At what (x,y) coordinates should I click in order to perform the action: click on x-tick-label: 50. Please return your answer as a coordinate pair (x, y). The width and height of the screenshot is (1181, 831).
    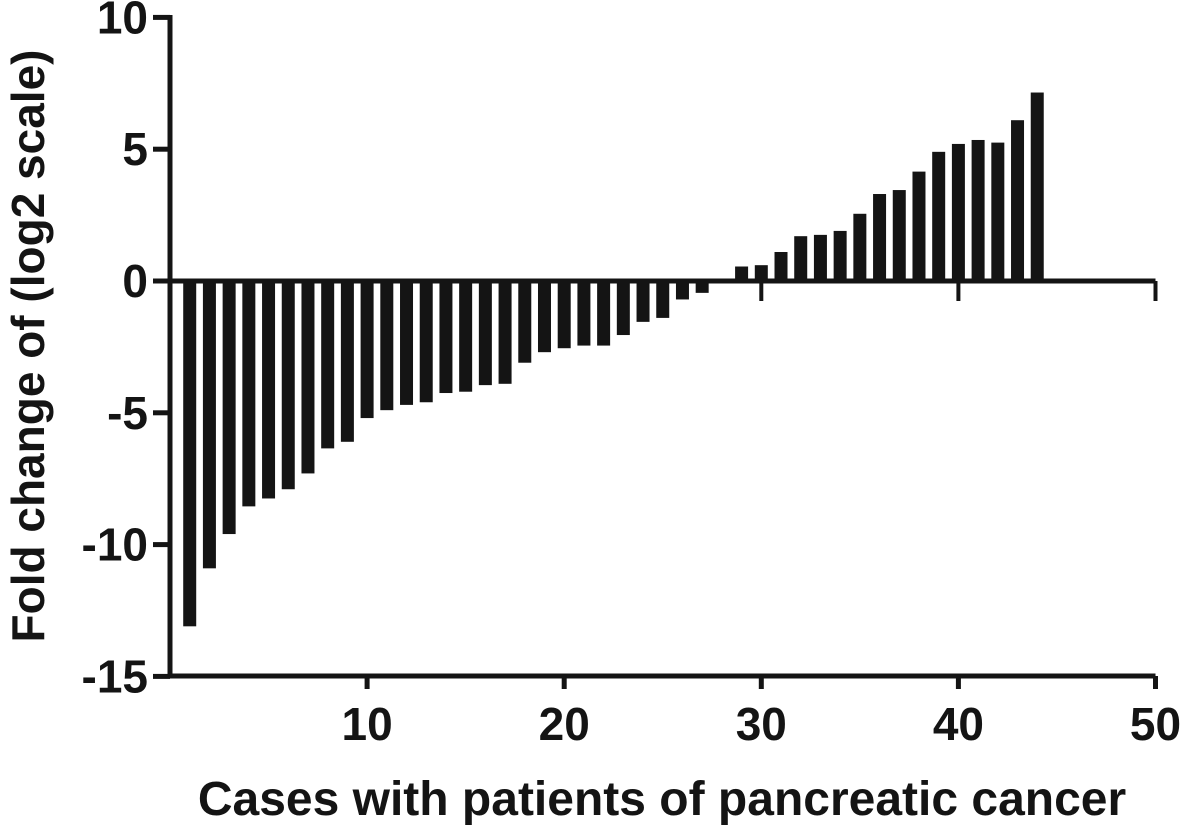
    Looking at the image, I should click on (1155, 724).